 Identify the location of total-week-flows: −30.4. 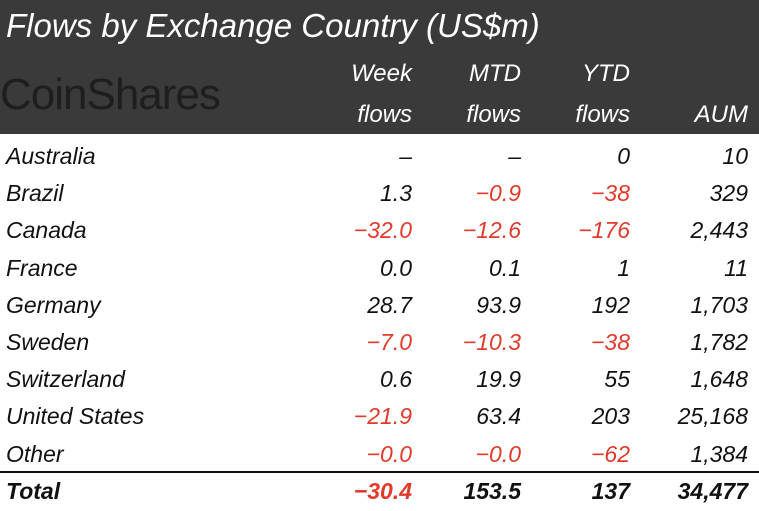
(382, 491).